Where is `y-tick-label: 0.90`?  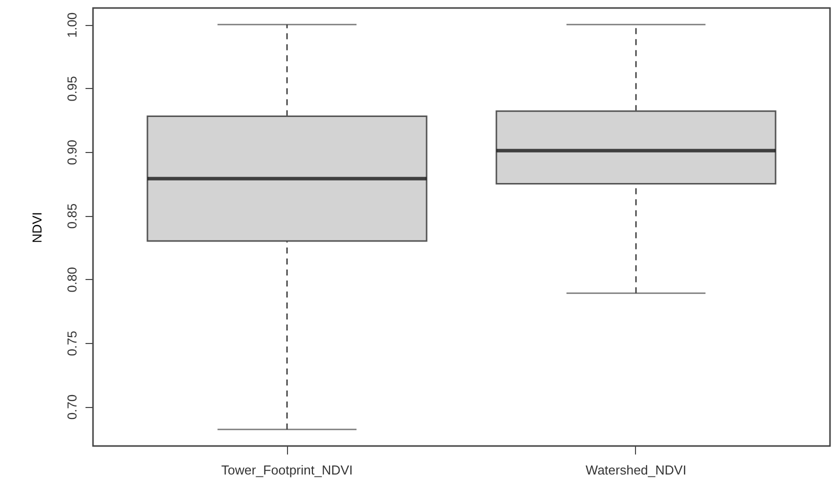 y-tick-label: 0.90 is located at coordinates (72, 153).